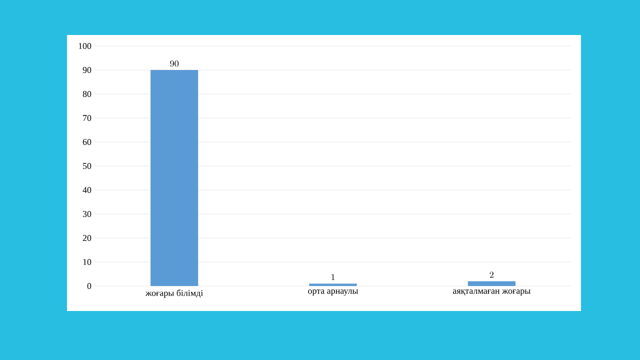 The height and width of the screenshot is (360, 640). What do you see at coordinates (333, 293) in the screenshot?
I see `x-tick-label: орта арнаулы` at bounding box center [333, 293].